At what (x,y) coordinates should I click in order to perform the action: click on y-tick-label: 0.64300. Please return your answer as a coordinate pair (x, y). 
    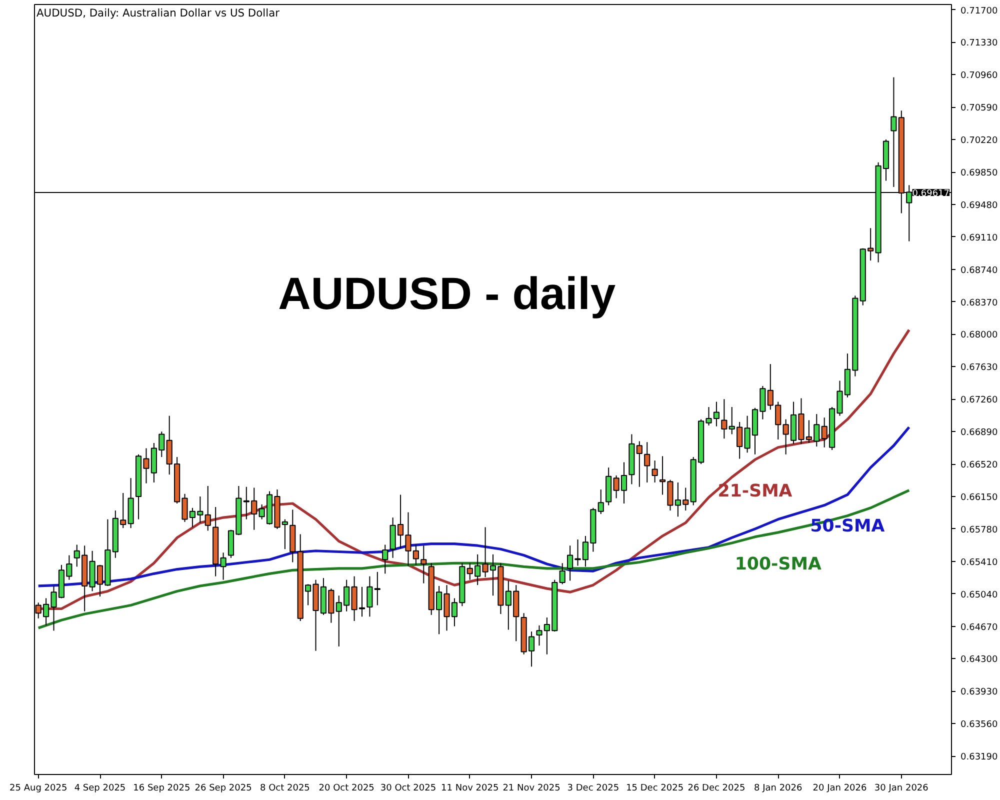
    Looking at the image, I should click on (979, 660).